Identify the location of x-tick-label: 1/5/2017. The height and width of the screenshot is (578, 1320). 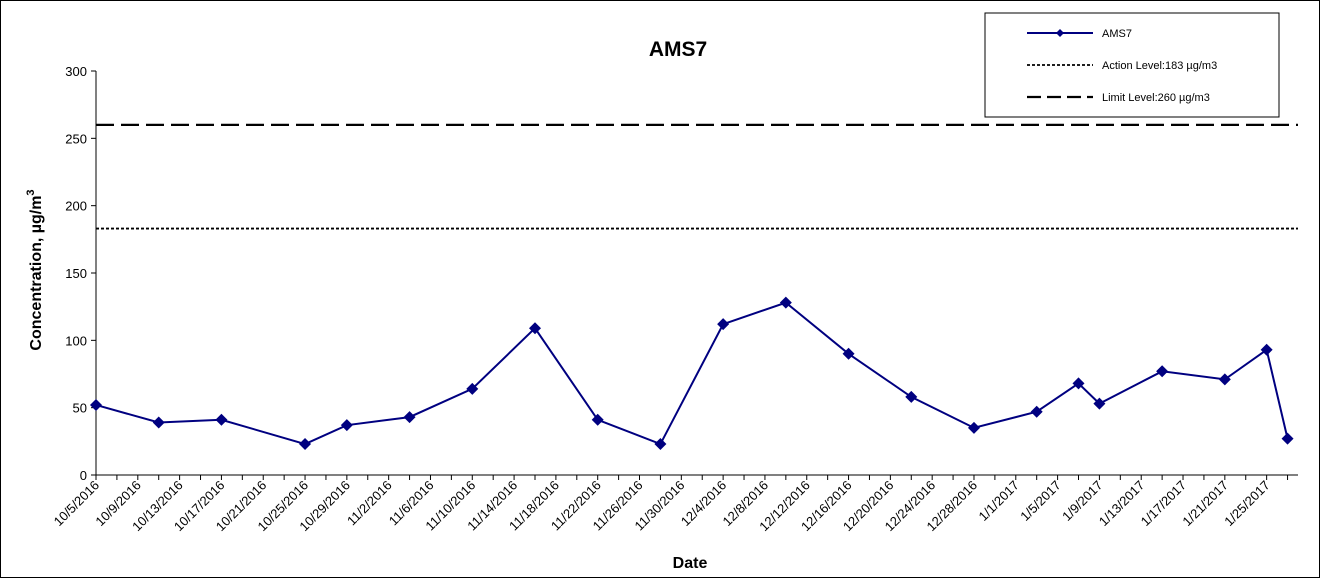
(1040, 501).